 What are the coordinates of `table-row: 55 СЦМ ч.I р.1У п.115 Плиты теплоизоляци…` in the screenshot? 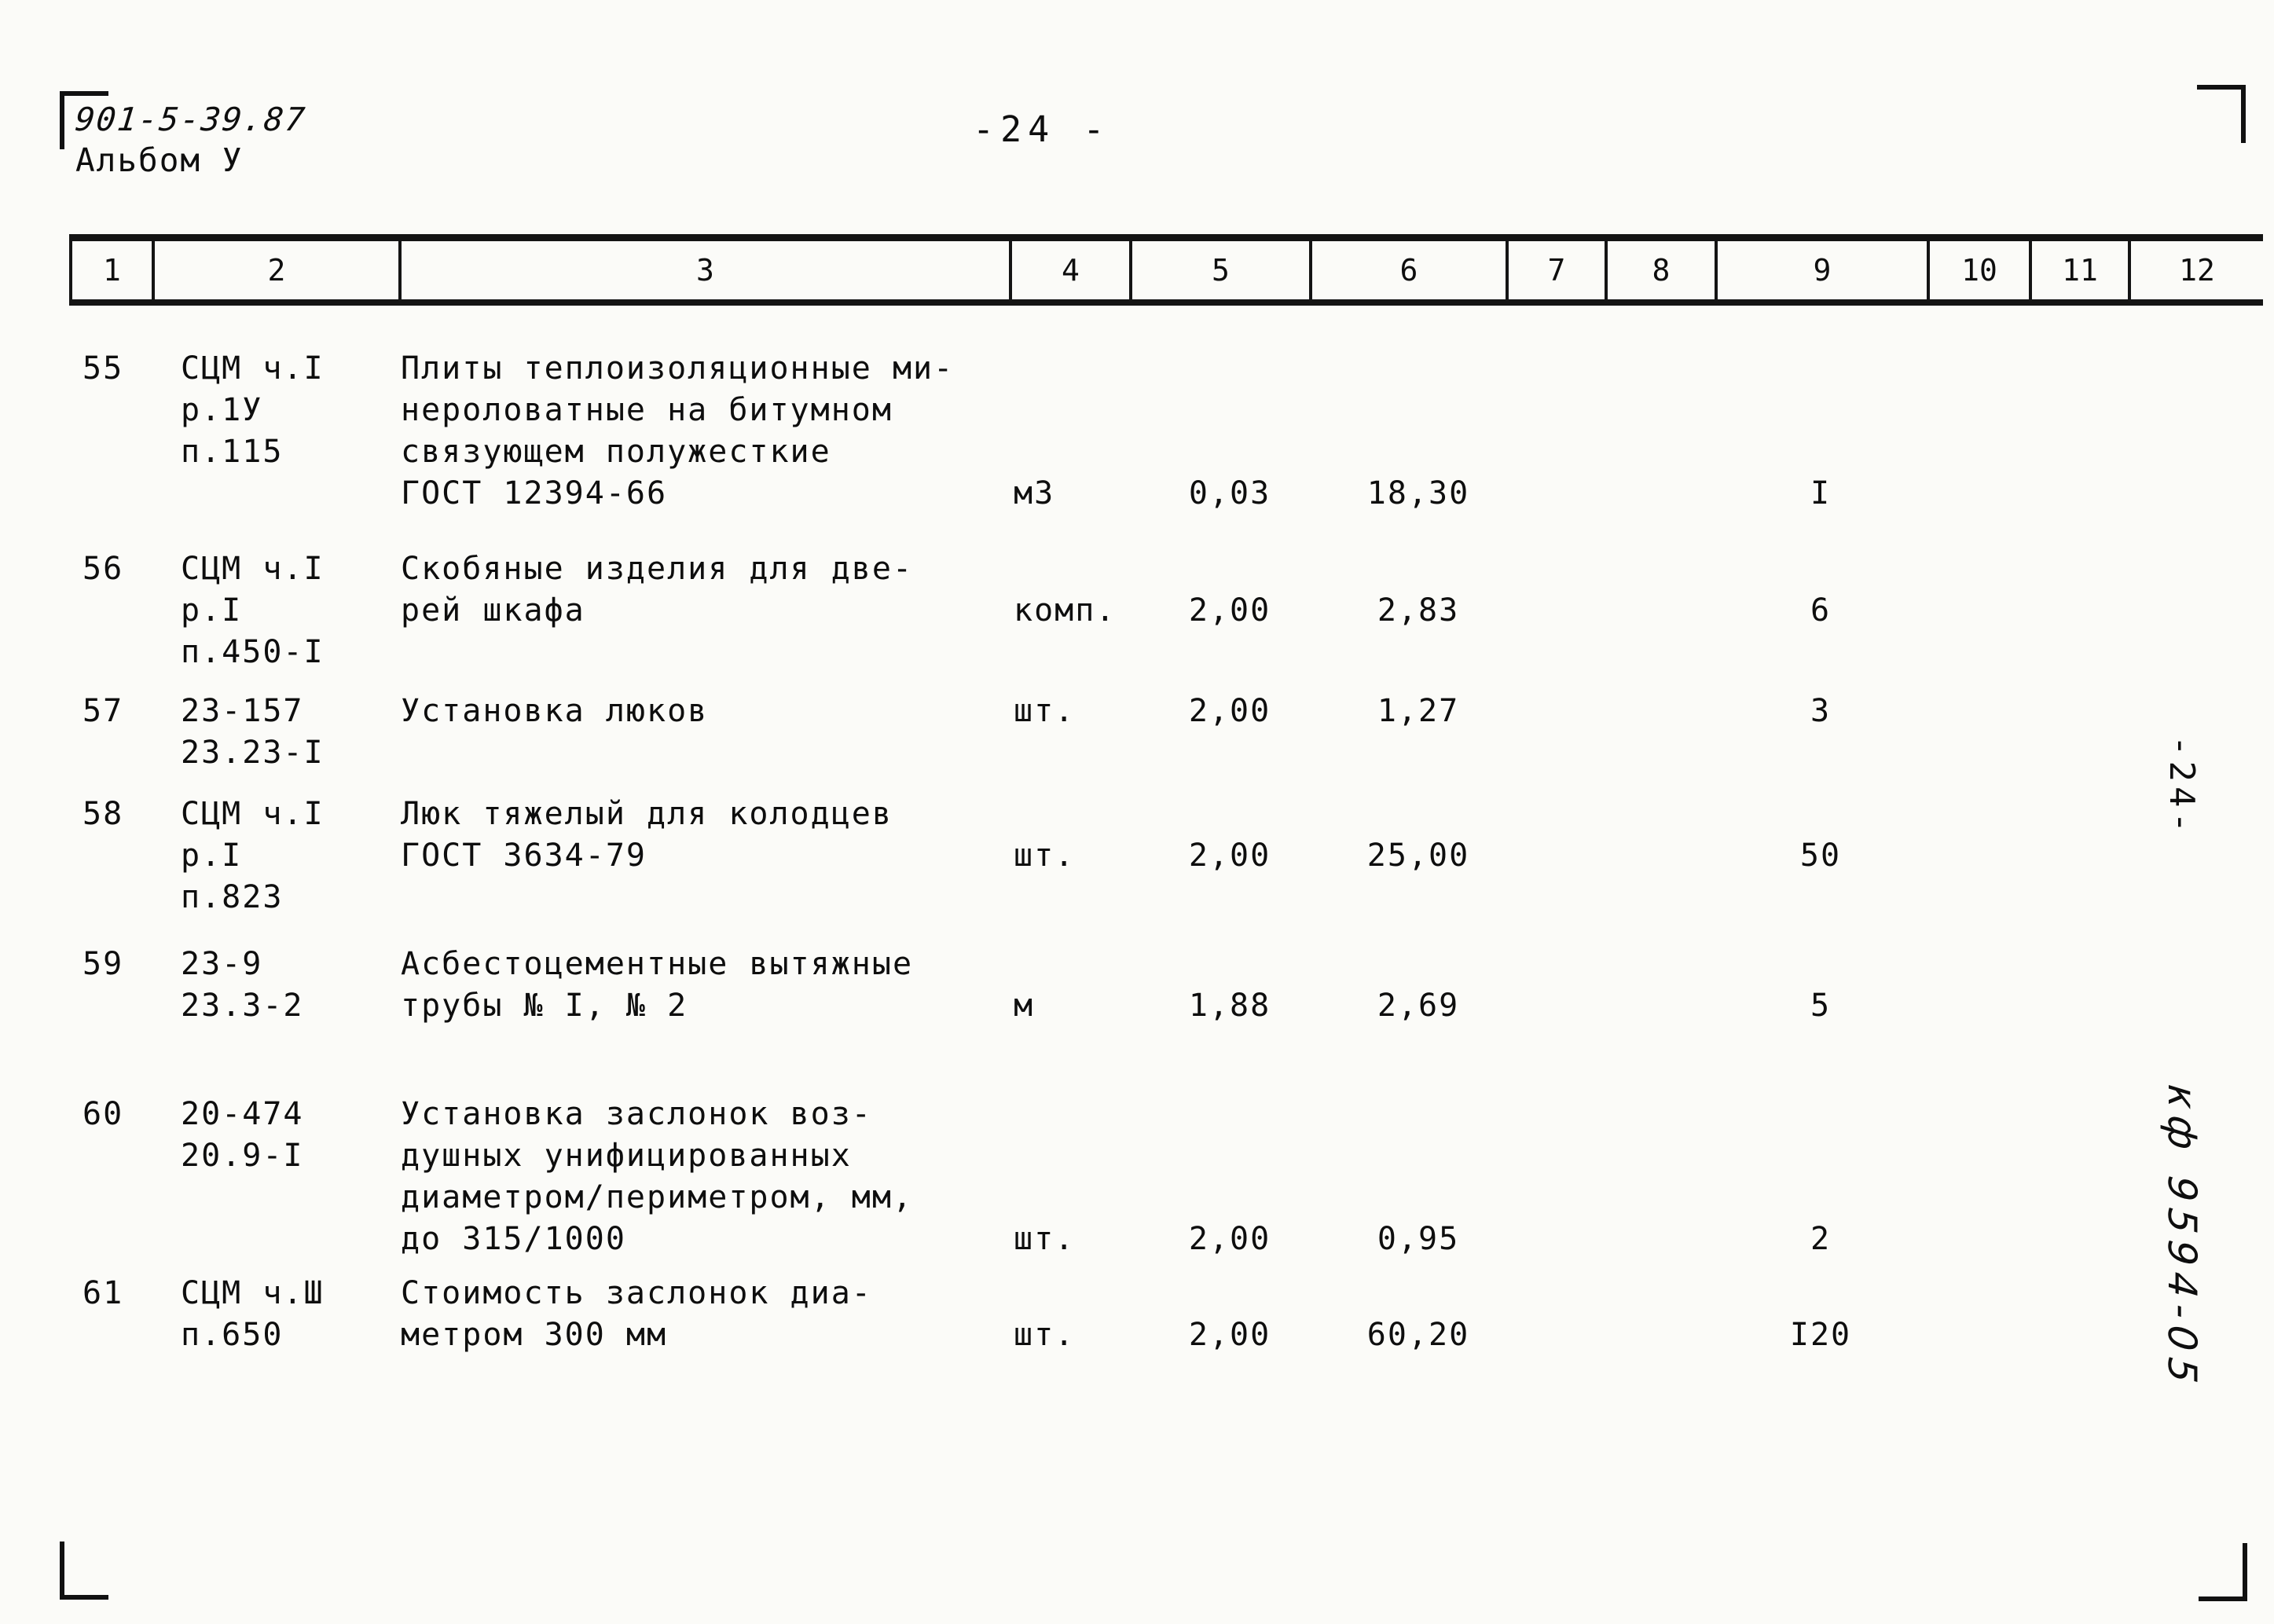 It's located at (1178, 432).